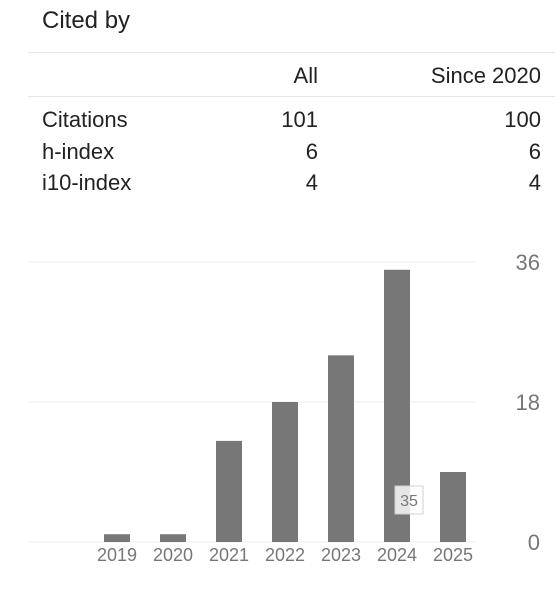 This screenshot has height=599, width=560. What do you see at coordinates (117, 555) in the screenshot?
I see `x-tick-label: 2019` at bounding box center [117, 555].